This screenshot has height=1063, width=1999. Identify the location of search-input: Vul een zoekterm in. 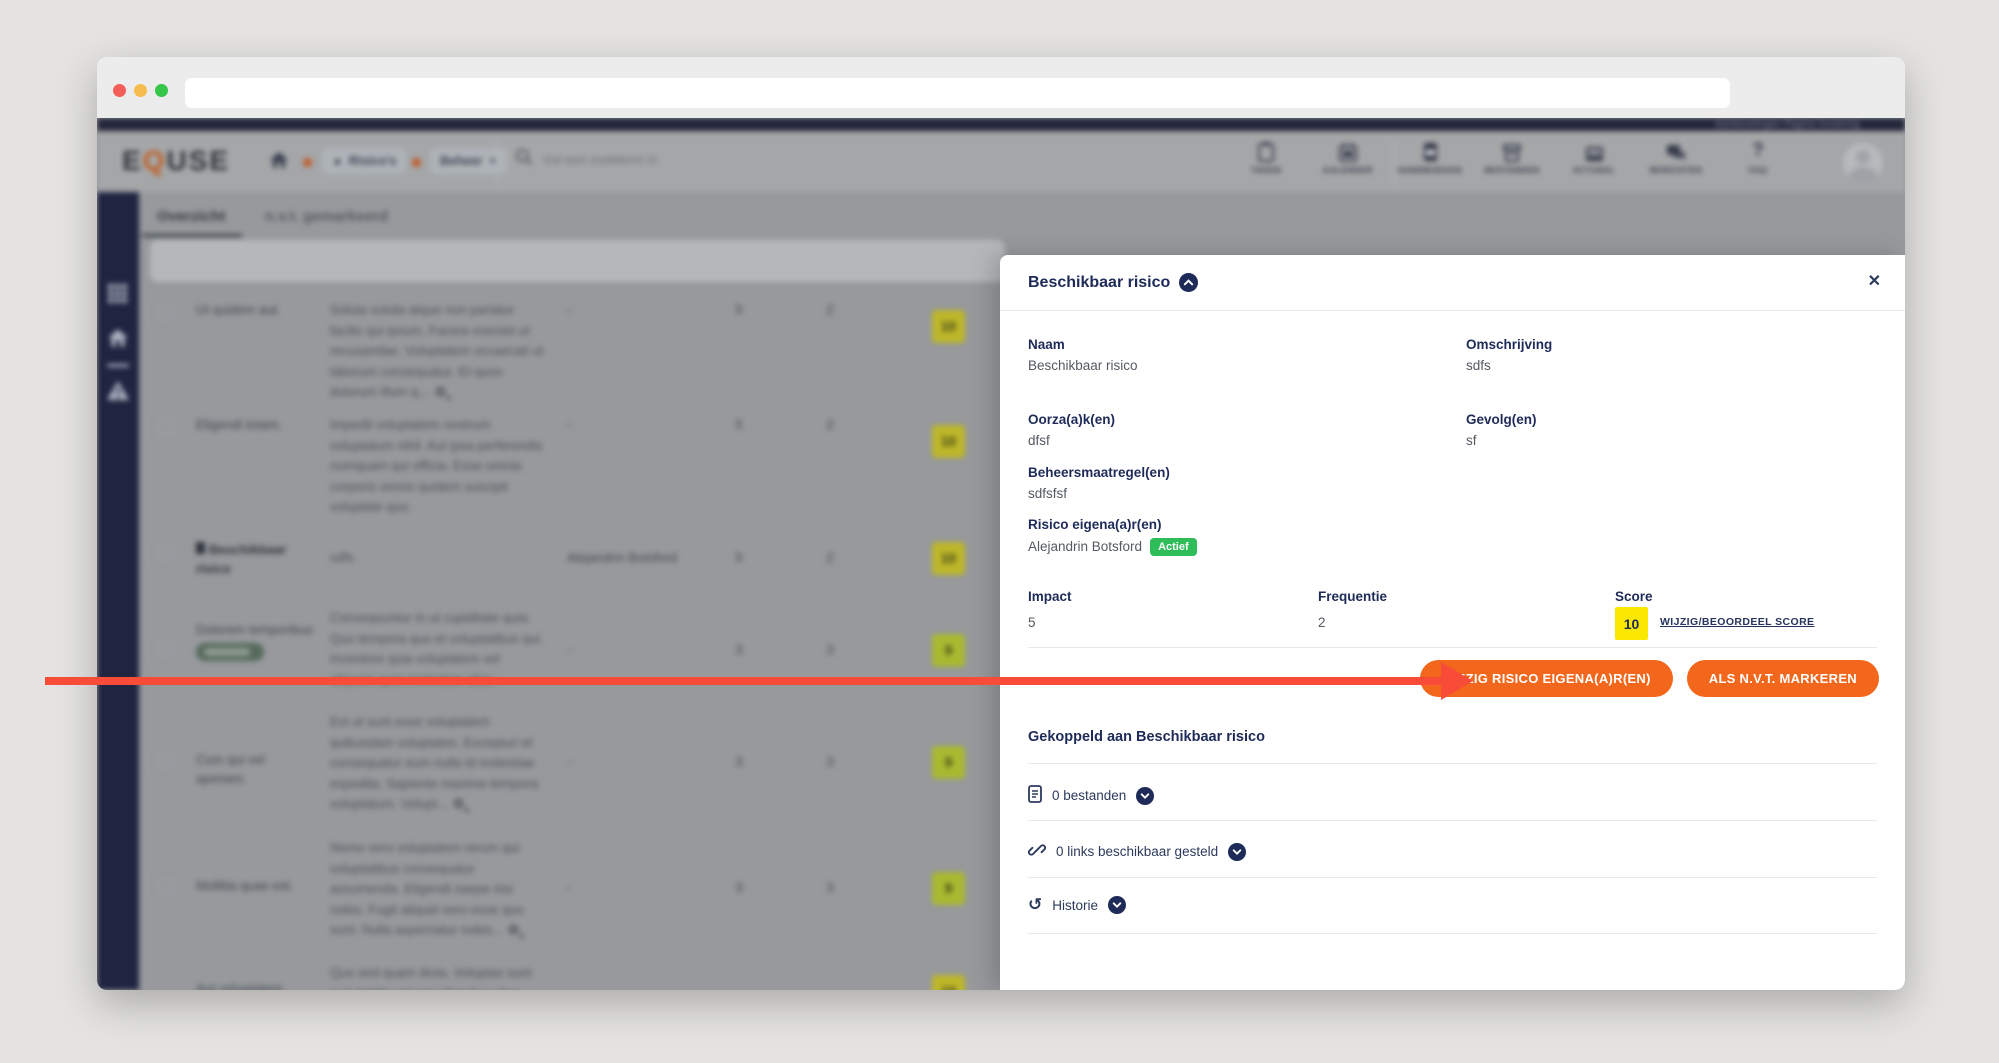
(586, 159).